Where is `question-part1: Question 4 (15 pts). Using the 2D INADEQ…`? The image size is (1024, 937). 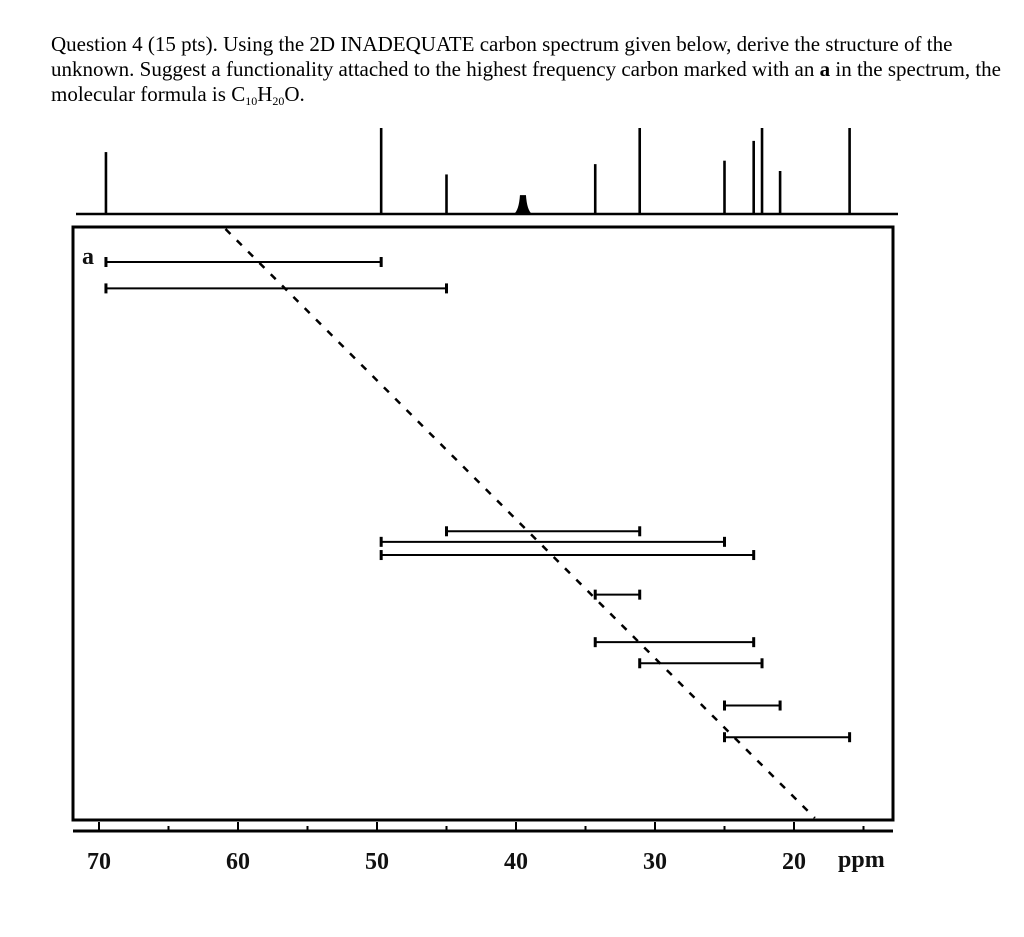 question-part1: Question 4 (15 pts). Using the 2D INADEQ… is located at coordinates (502, 56).